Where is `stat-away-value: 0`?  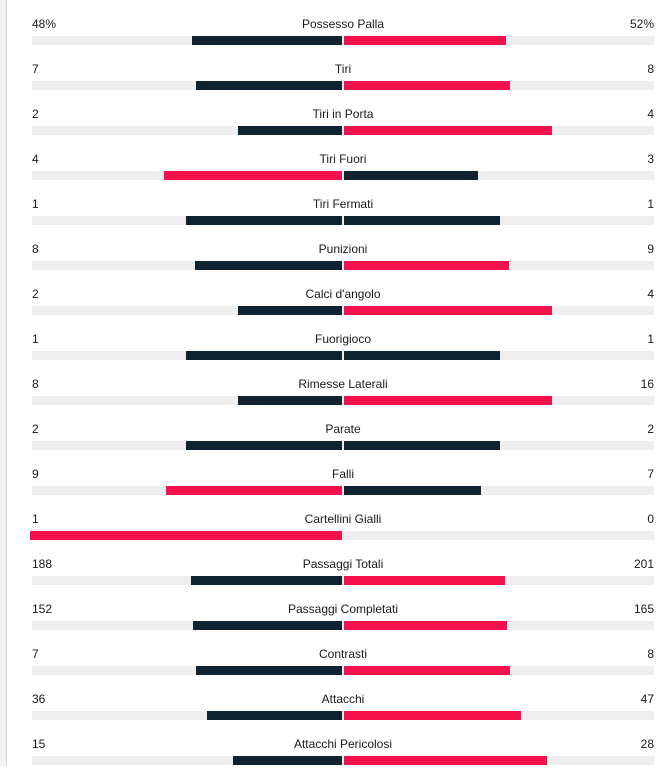
stat-away-value: 0 is located at coordinates (650, 519).